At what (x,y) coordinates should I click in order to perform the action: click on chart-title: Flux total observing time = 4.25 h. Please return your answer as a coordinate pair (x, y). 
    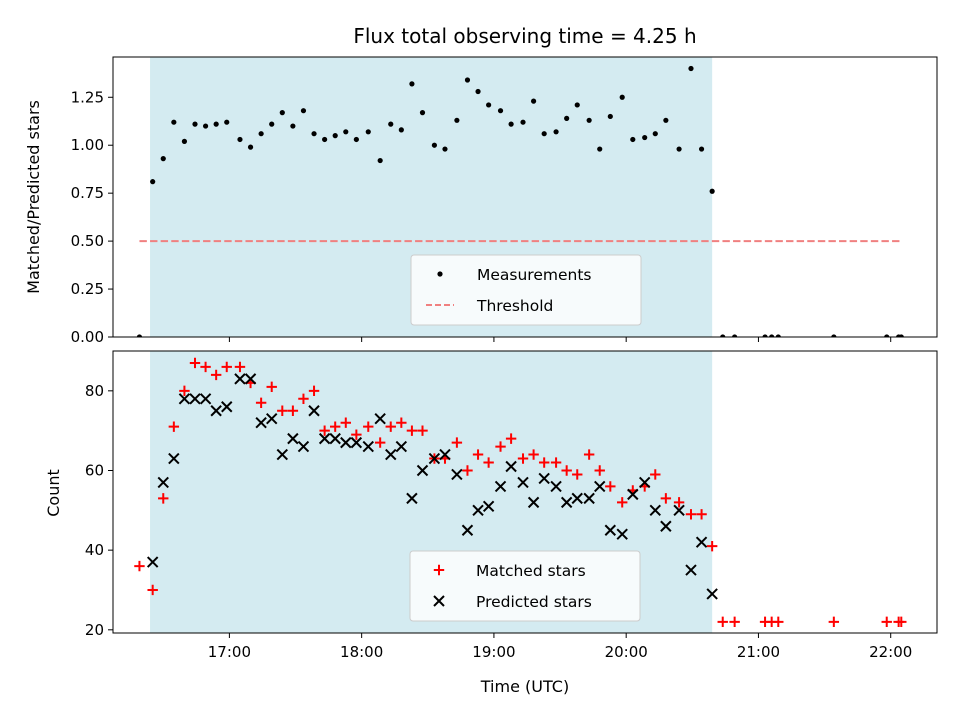
    Looking at the image, I should click on (524, 36).